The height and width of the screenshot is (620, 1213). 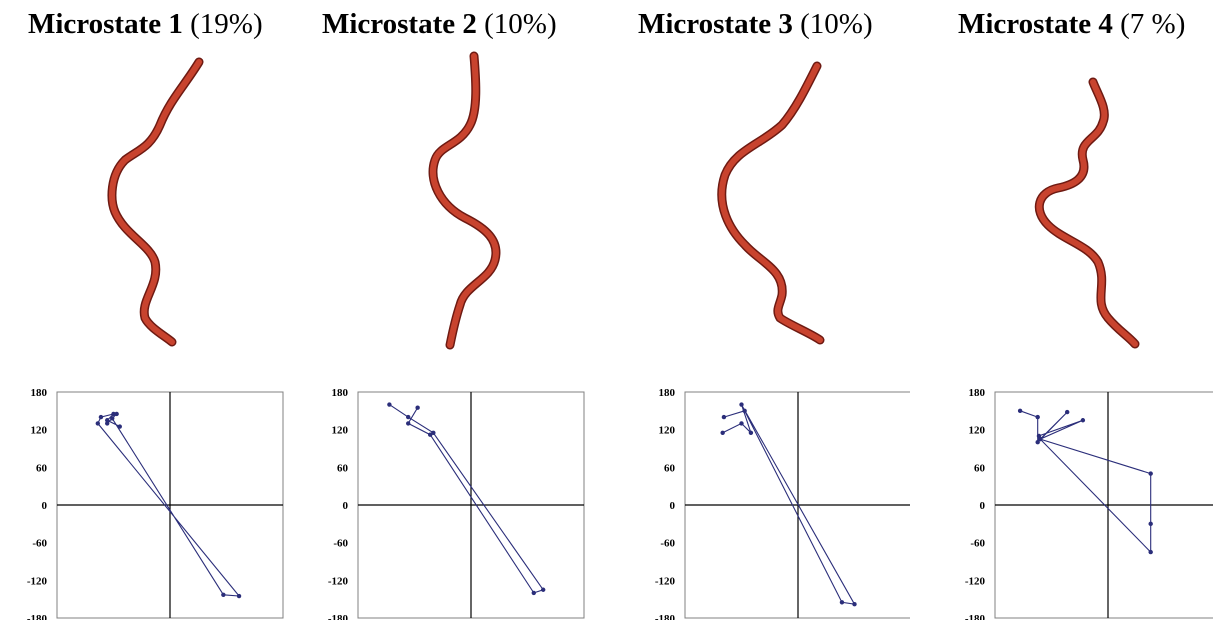 I want to click on panel-title-name-1: Microstate 1, so click(x=105, y=24).